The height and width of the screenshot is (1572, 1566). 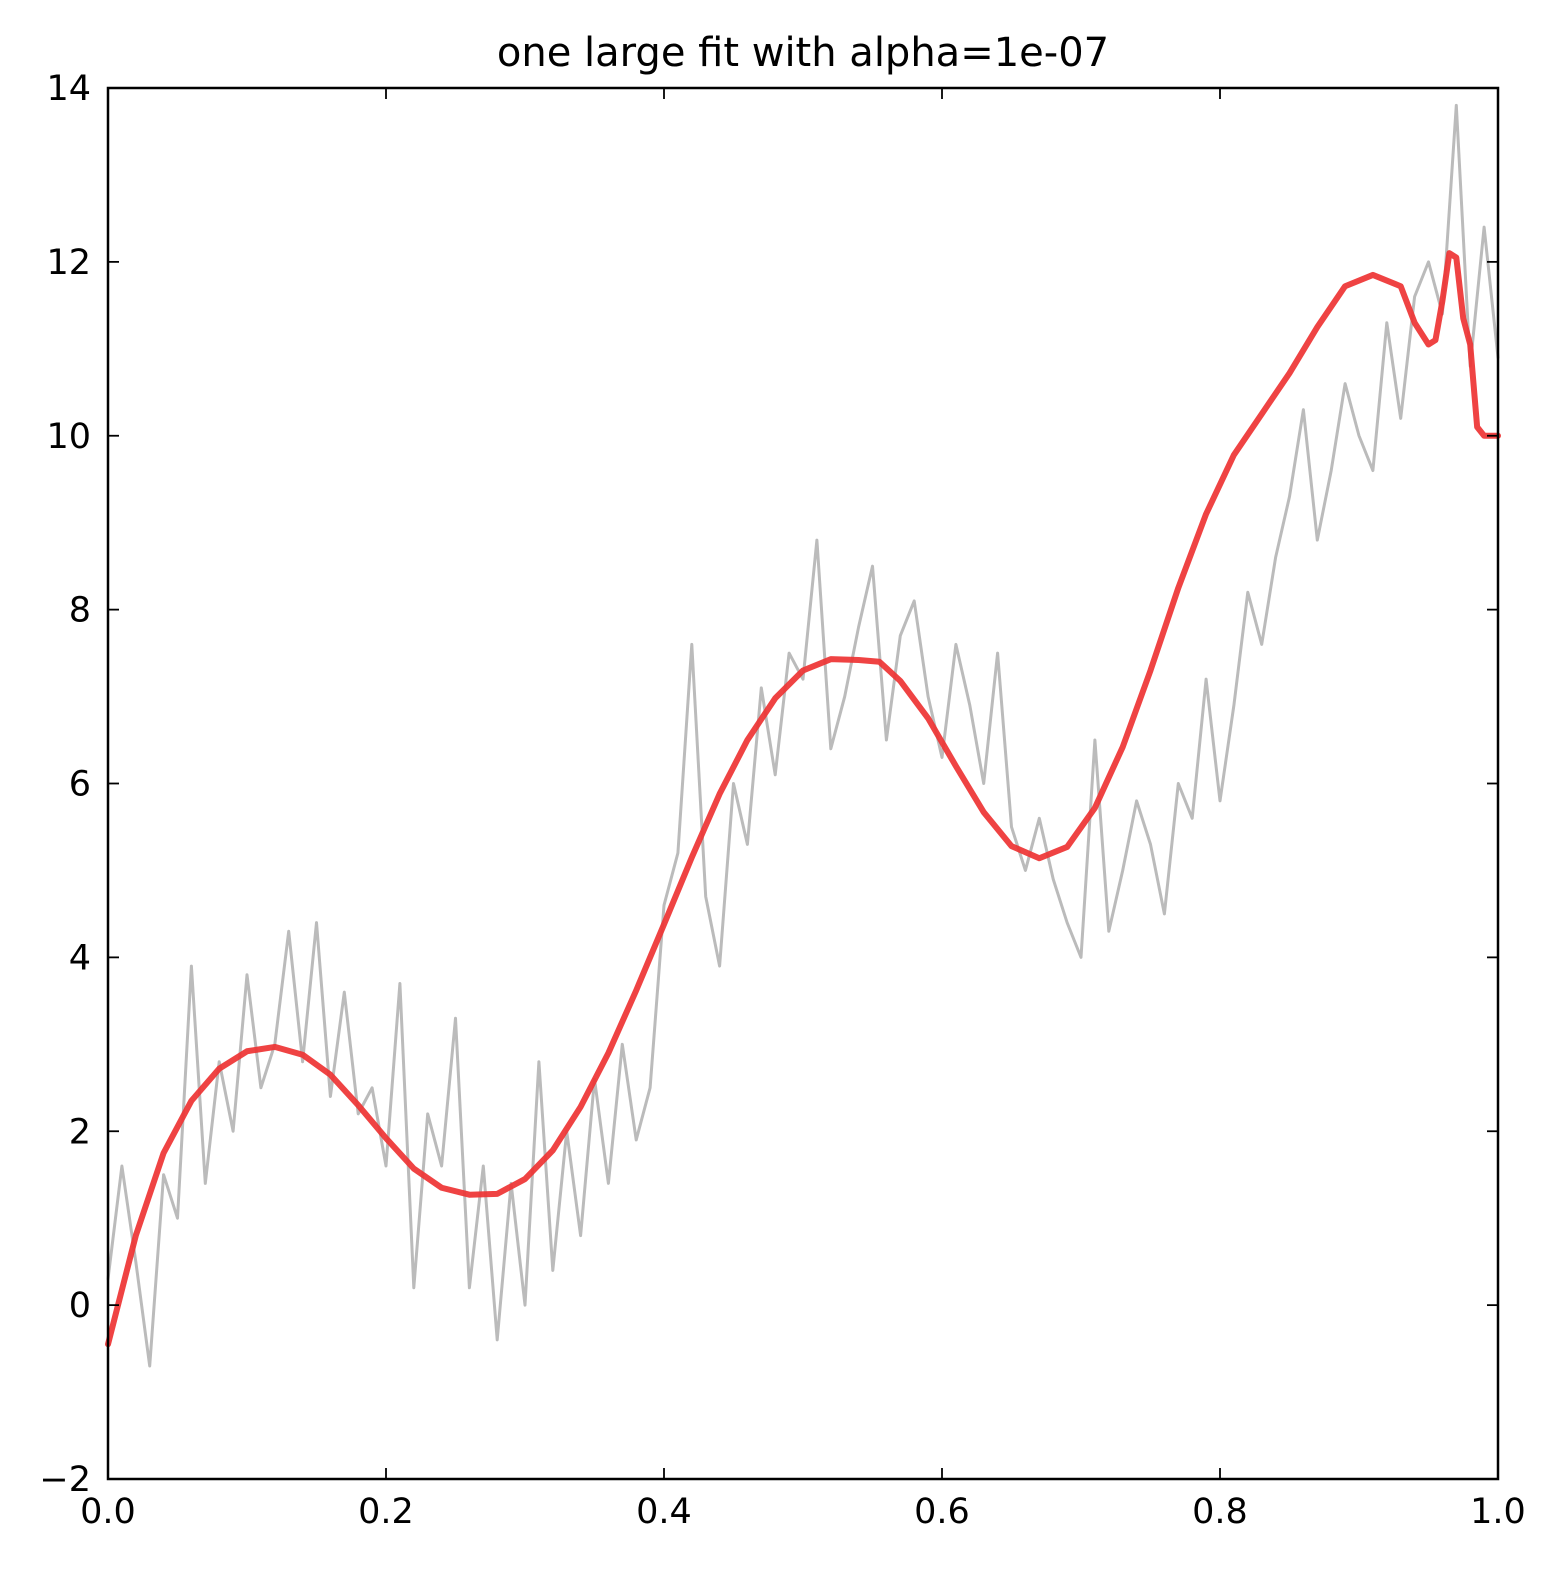 I want to click on y-tick-label: −2, so click(x=65, y=1480).